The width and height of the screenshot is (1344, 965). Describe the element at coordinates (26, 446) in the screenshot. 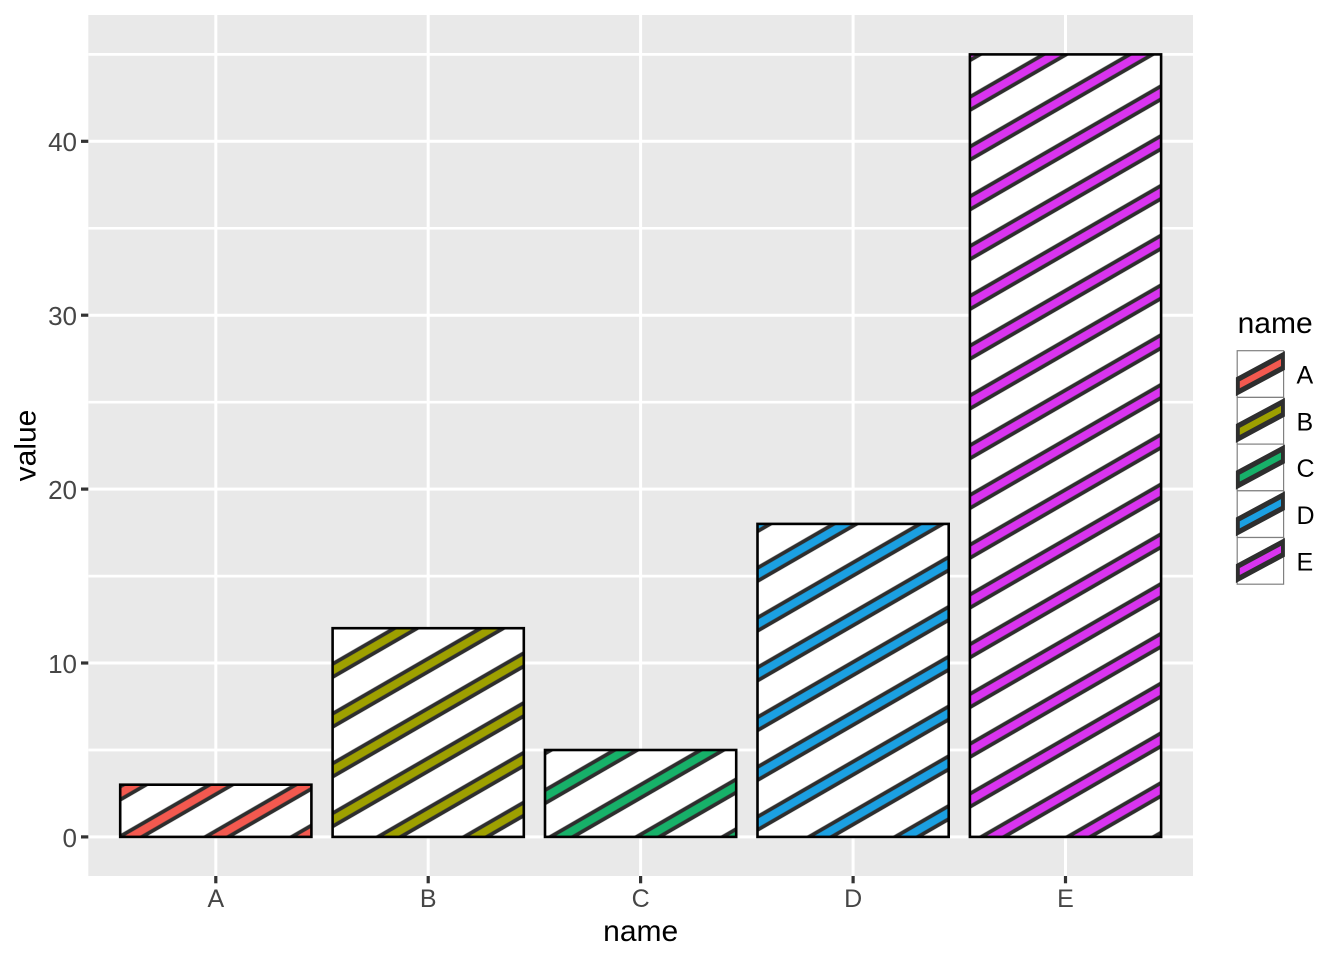

I see `svg-text: value` at that location.